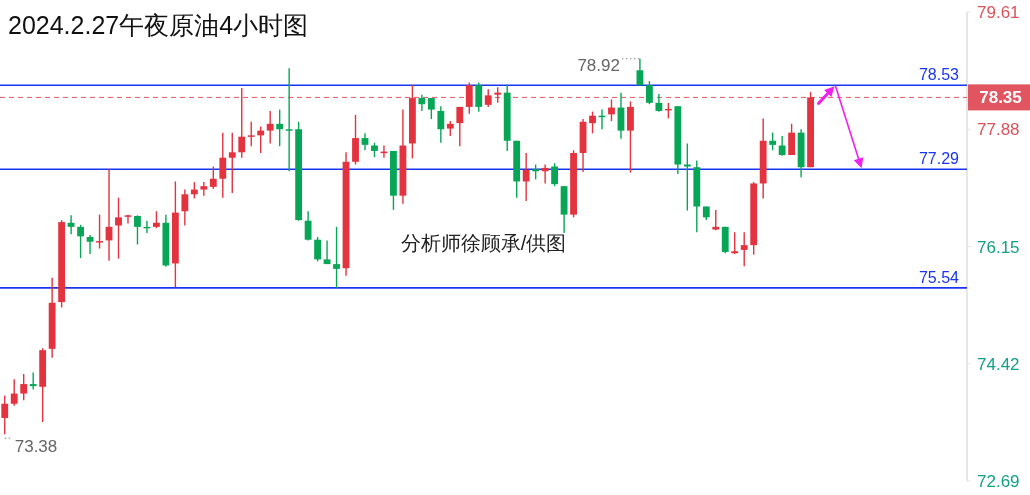  What do you see at coordinates (998, 12) in the screenshot?
I see `y-tick-label: 79.61` at bounding box center [998, 12].